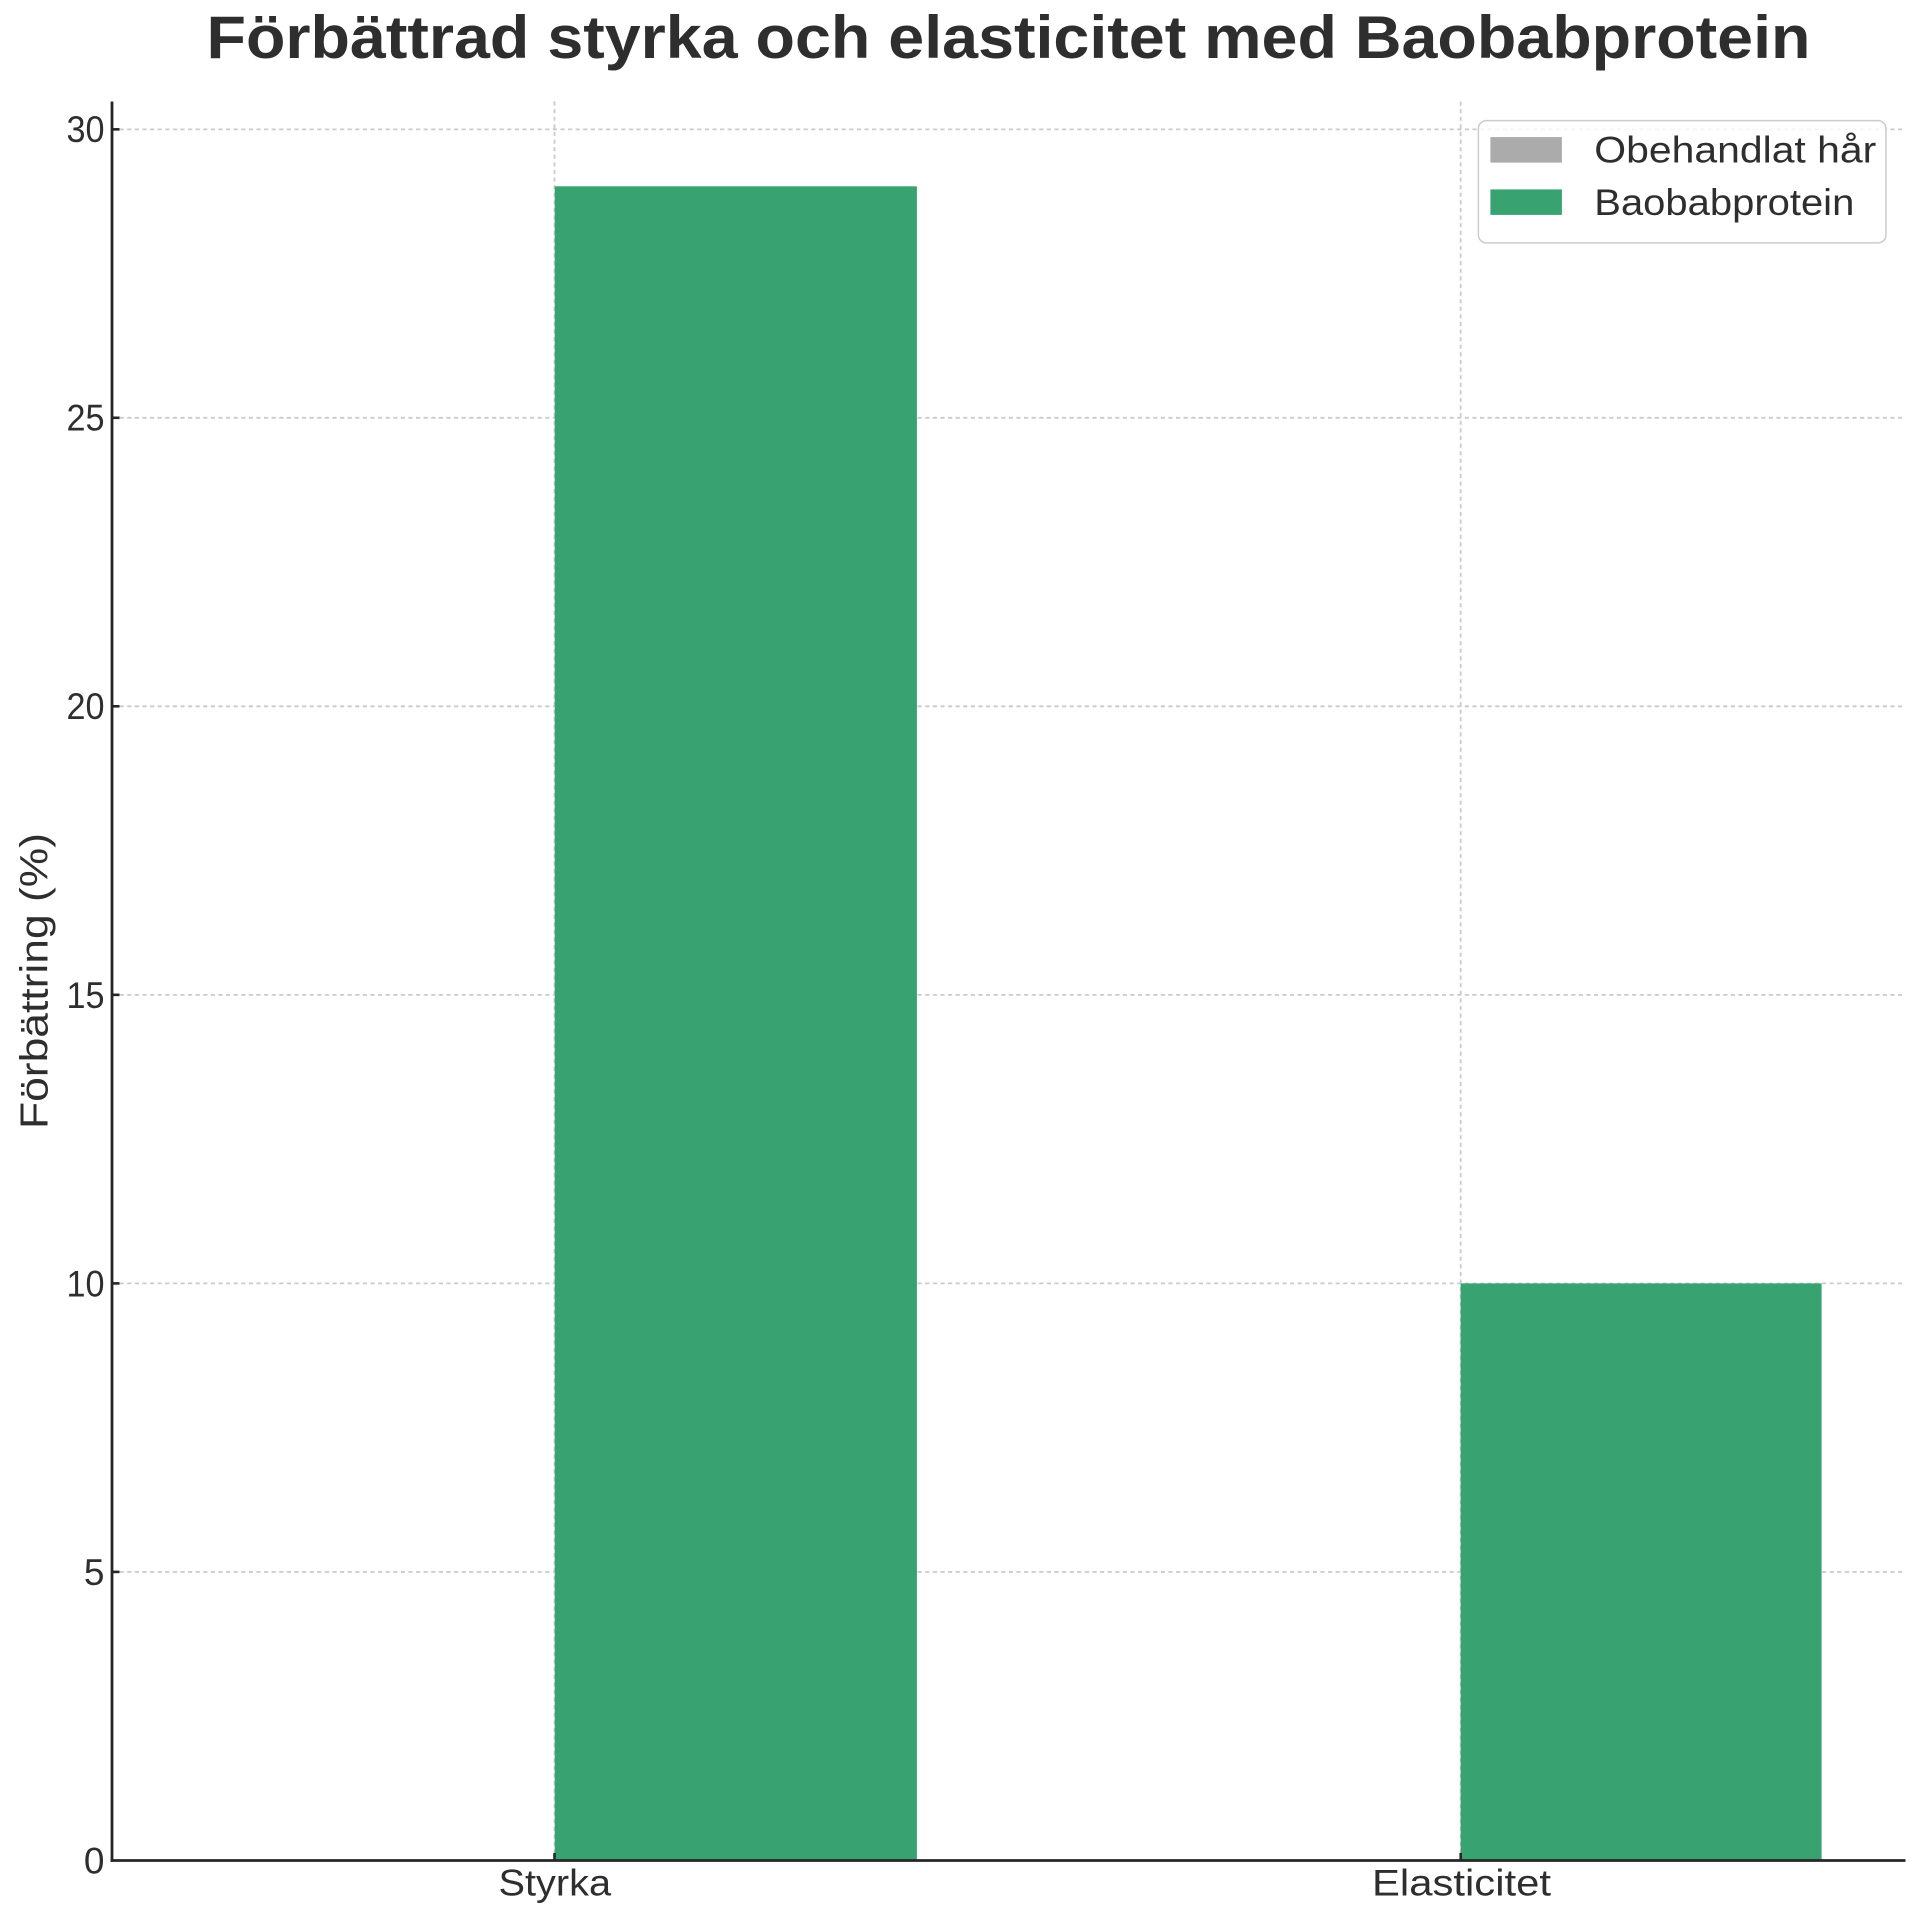 The width and height of the screenshot is (1919, 1920). I want to click on svg-text: 15, so click(86, 995).